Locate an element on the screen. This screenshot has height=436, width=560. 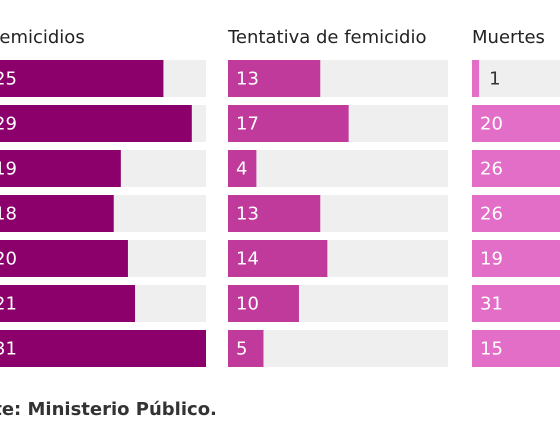
value-label: 25 is located at coordinates (8, 79).